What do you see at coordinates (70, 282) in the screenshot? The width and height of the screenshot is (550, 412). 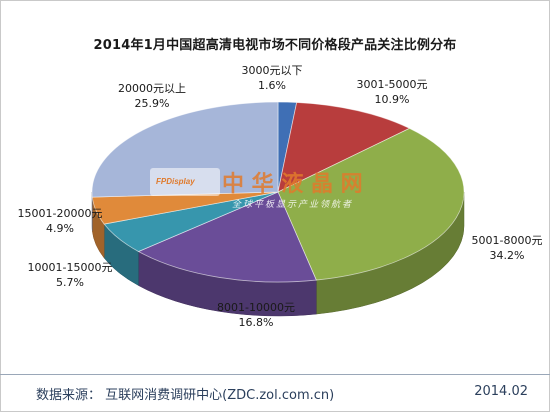 I see `slice-value-5: 5.7%` at bounding box center [70, 282].